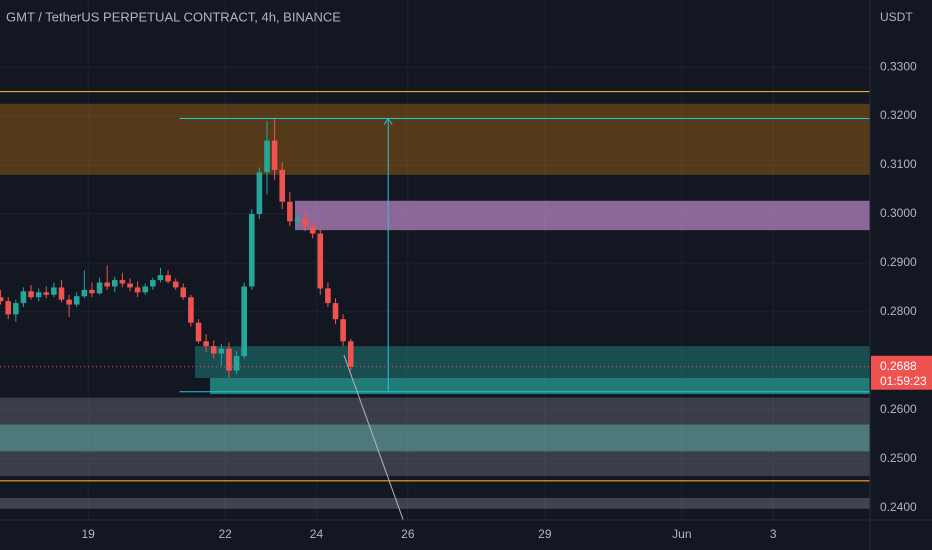 The width and height of the screenshot is (932, 550). I want to click on x-tick-label: Jun, so click(681, 534).